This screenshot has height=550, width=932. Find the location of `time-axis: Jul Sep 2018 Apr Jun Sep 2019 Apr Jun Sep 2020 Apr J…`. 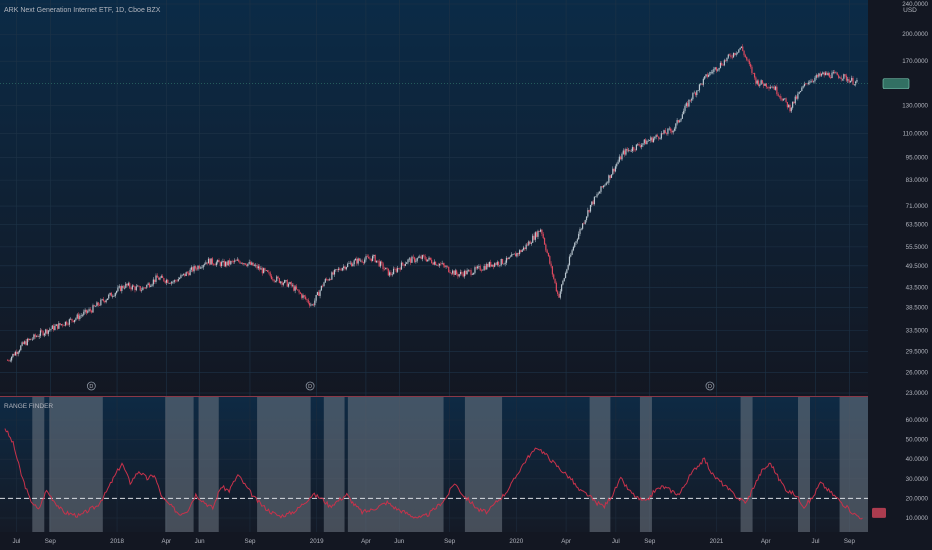

time-axis: Jul Sep 2018 Apr Jun Sep 2019 Apr Jun Sep 2020 Apr J… is located at coordinates (433, 541).